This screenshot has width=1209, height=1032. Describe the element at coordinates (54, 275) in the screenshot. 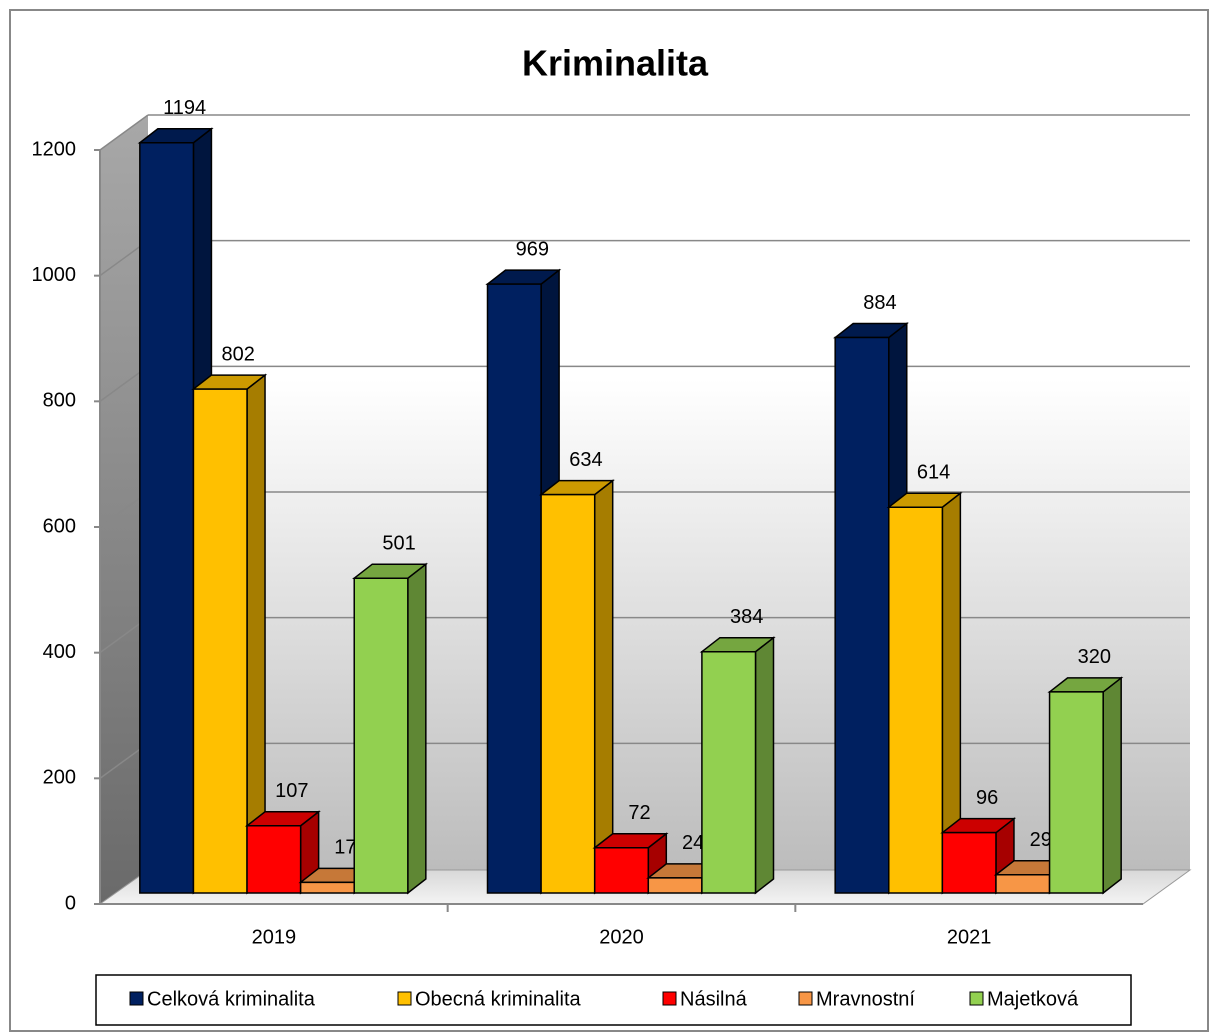

I see `y-tick-label: 1000` at that location.